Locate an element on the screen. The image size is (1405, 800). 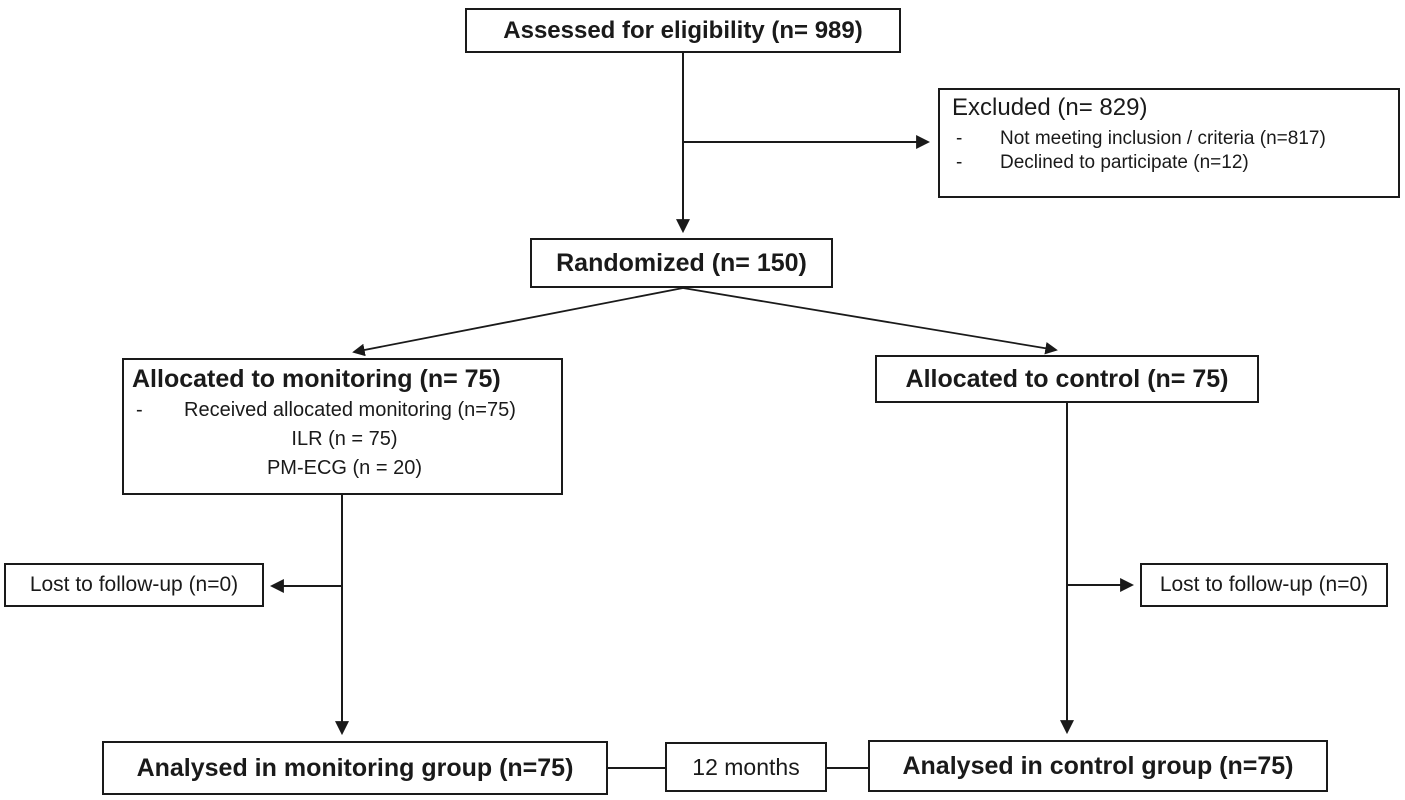
lost-followup-monitoring-box: Lost to follow-up (n=0) is located at coordinates (134, 585).